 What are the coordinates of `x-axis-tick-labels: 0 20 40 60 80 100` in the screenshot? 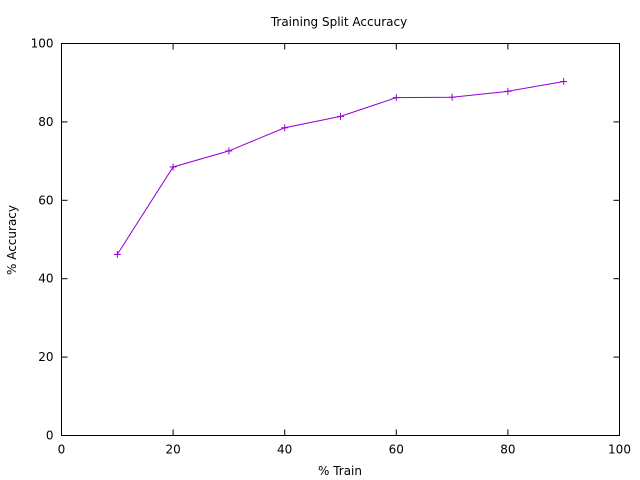 It's located at (344, 450).